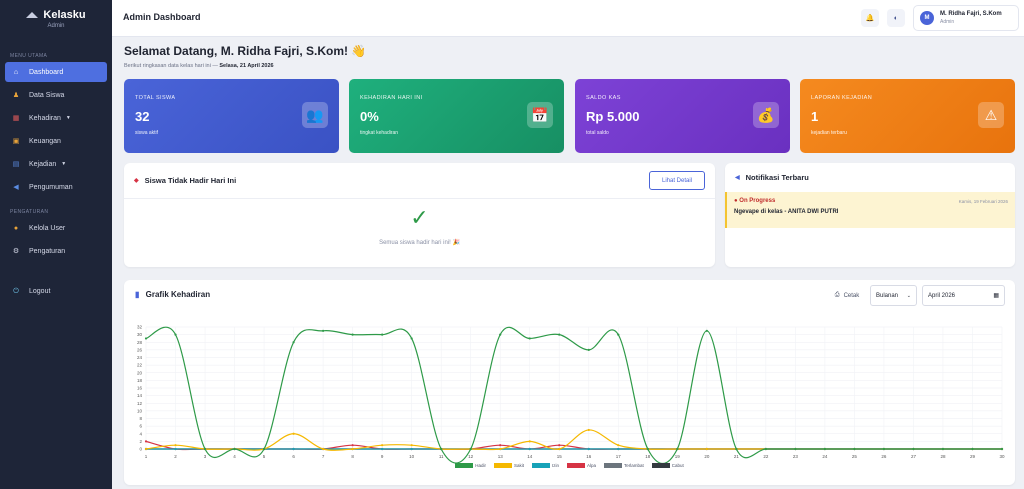 Image resolution: width=1024 pixels, height=489 pixels. Describe the element at coordinates (140, 403) in the screenshot. I see `y-tick-label: 12` at that location.